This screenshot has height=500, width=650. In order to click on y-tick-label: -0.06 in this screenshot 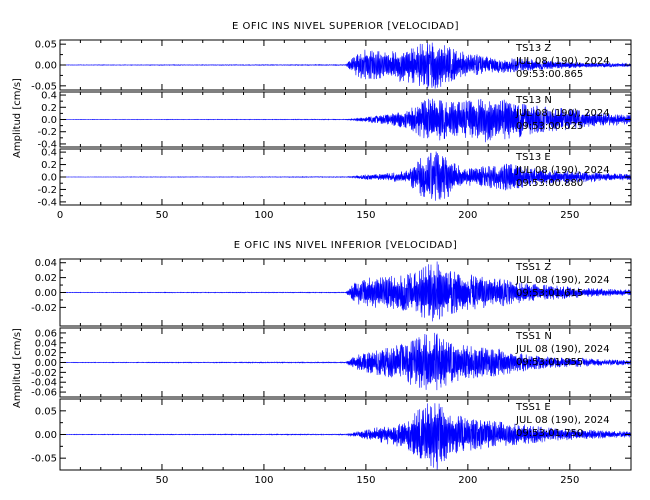, I will do `click(44, 393)`.